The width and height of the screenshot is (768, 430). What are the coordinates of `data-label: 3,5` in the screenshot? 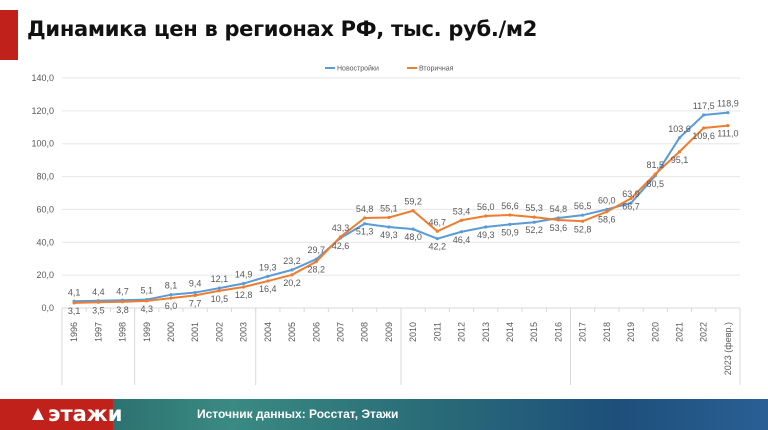 It's located at (98, 310).